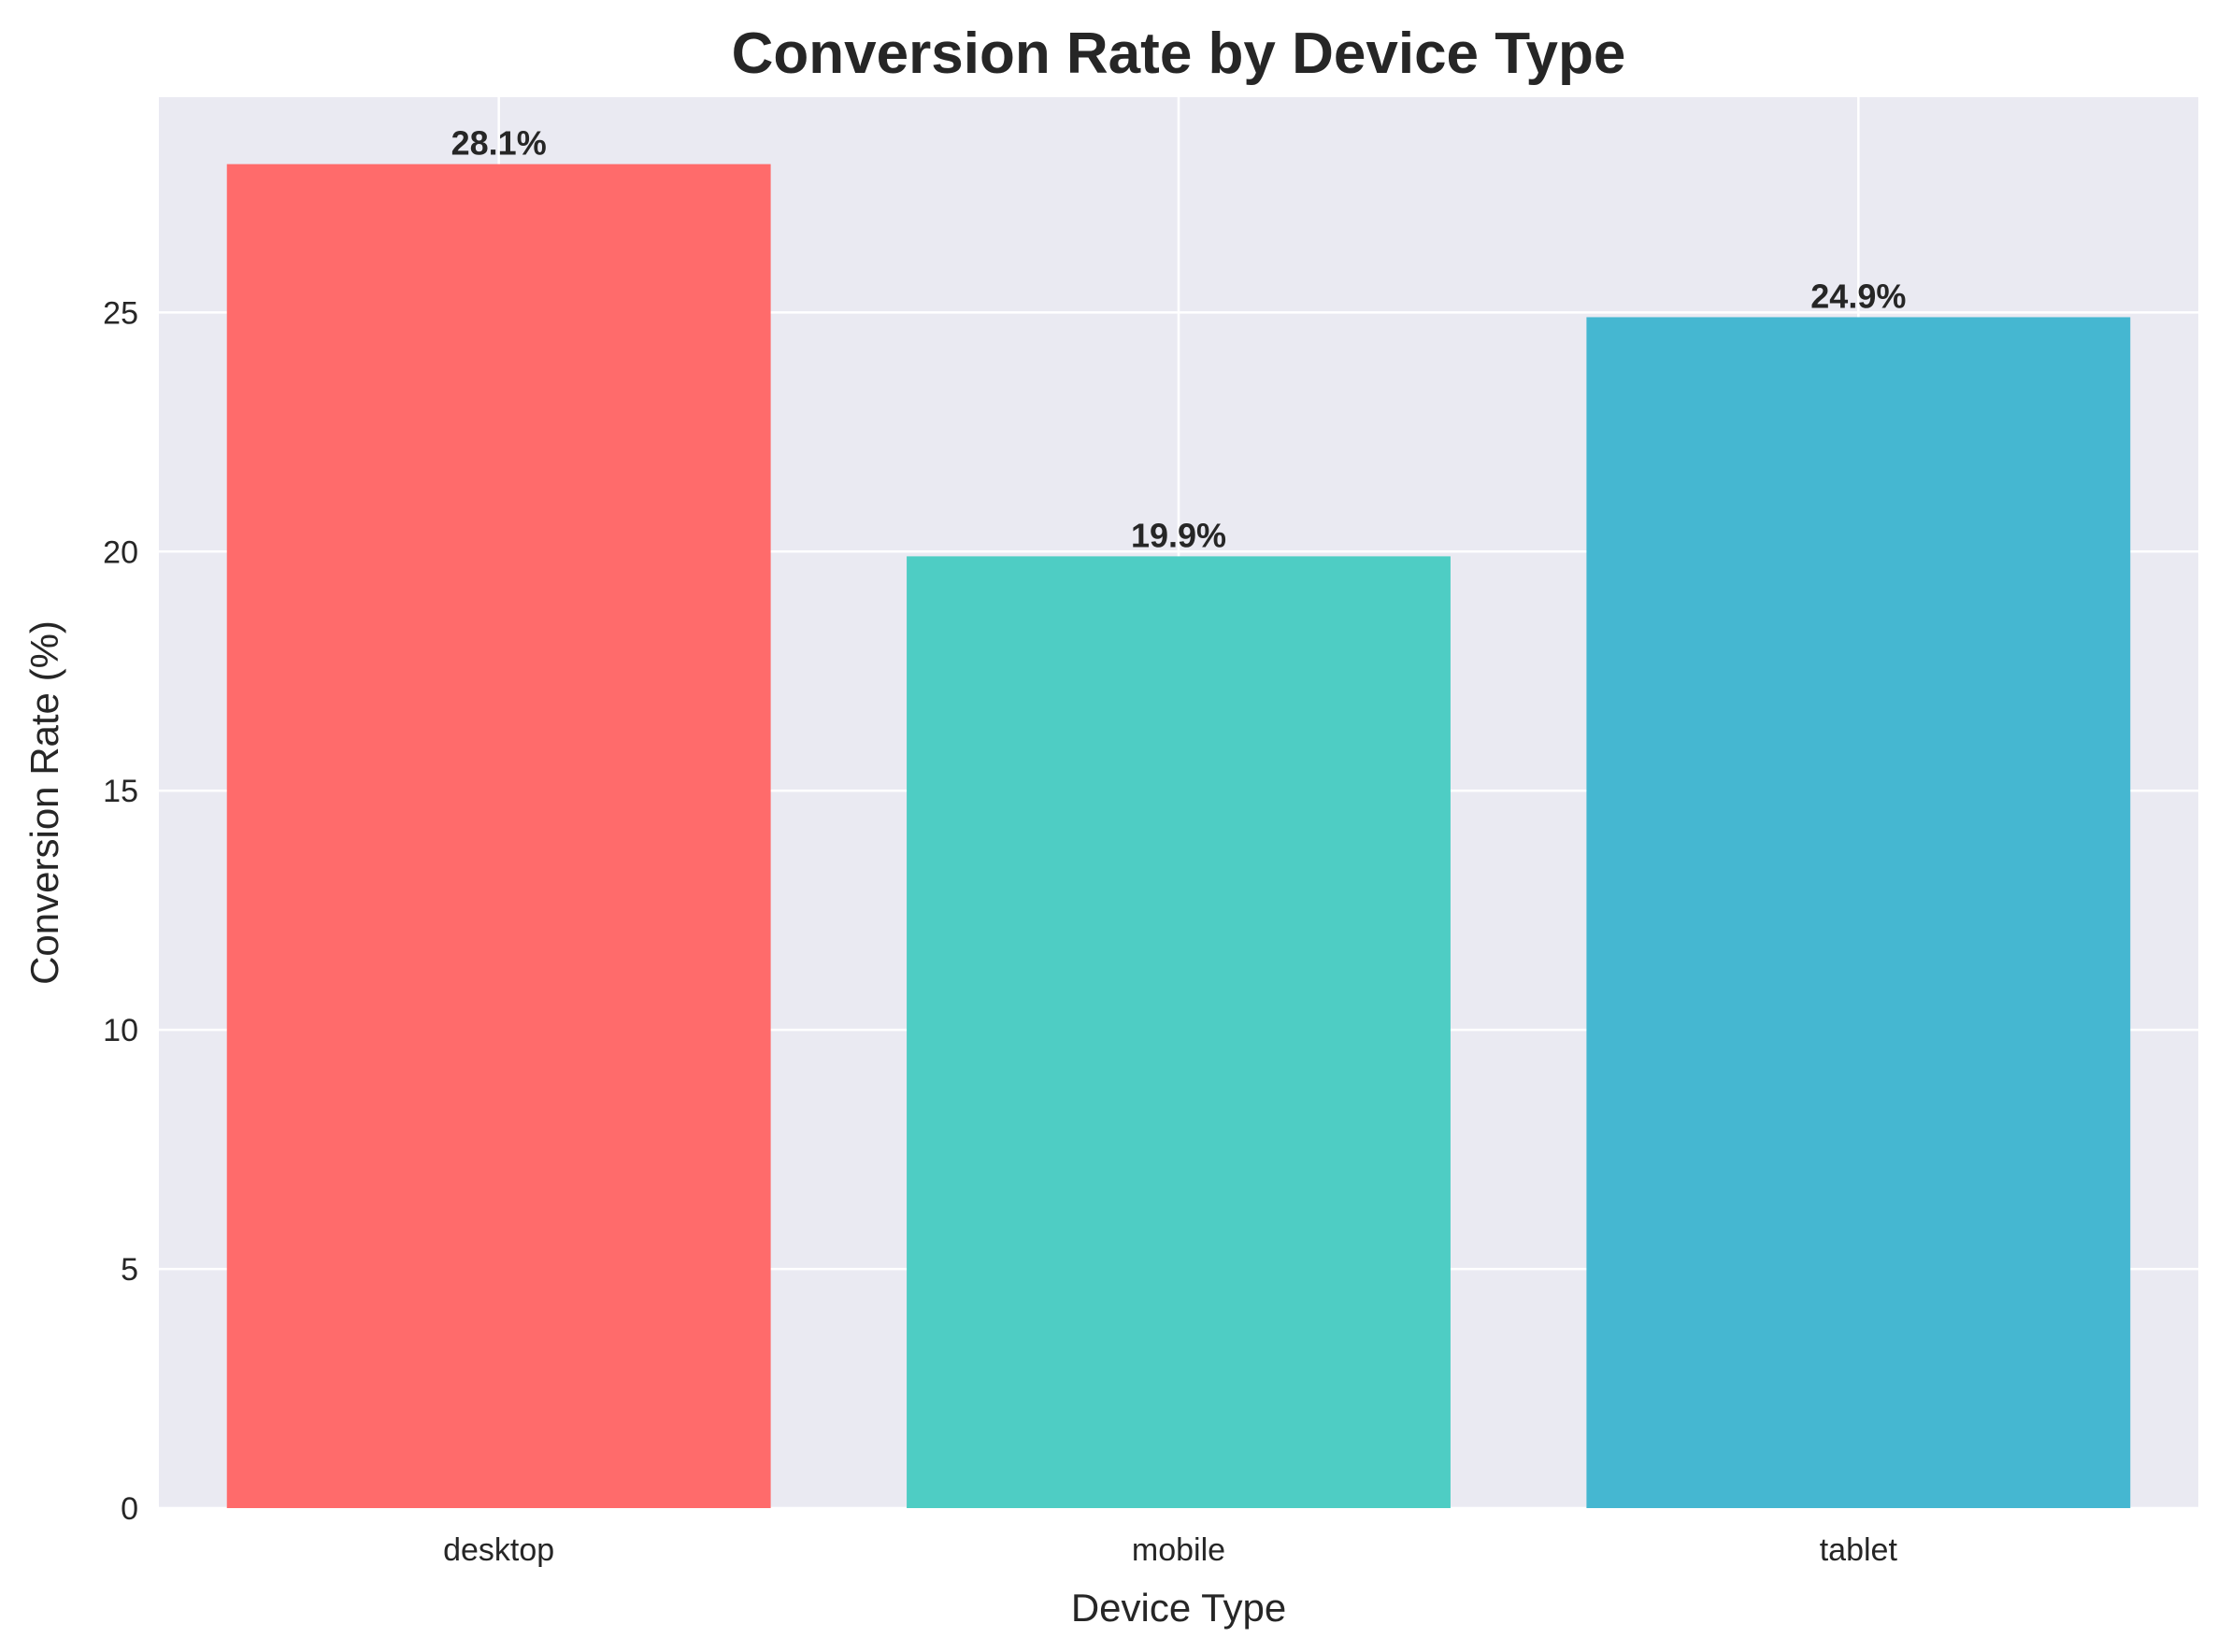  What do you see at coordinates (129, 1270) in the screenshot?
I see `y-tick-label: 5` at bounding box center [129, 1270].